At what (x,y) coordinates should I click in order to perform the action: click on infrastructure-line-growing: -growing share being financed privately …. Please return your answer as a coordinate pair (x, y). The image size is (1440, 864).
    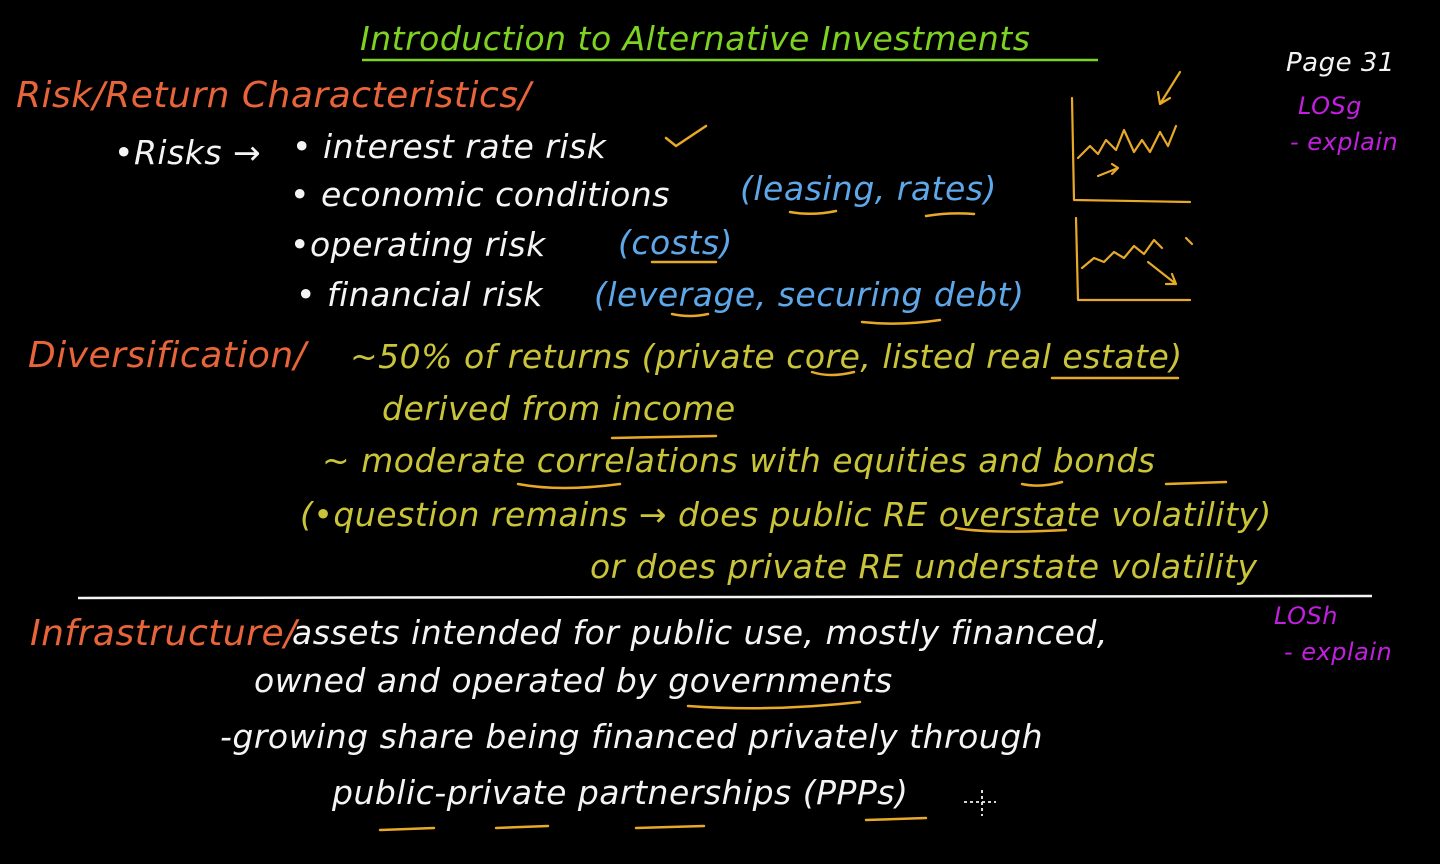
    Looking at the image, I should click on (632, 736).